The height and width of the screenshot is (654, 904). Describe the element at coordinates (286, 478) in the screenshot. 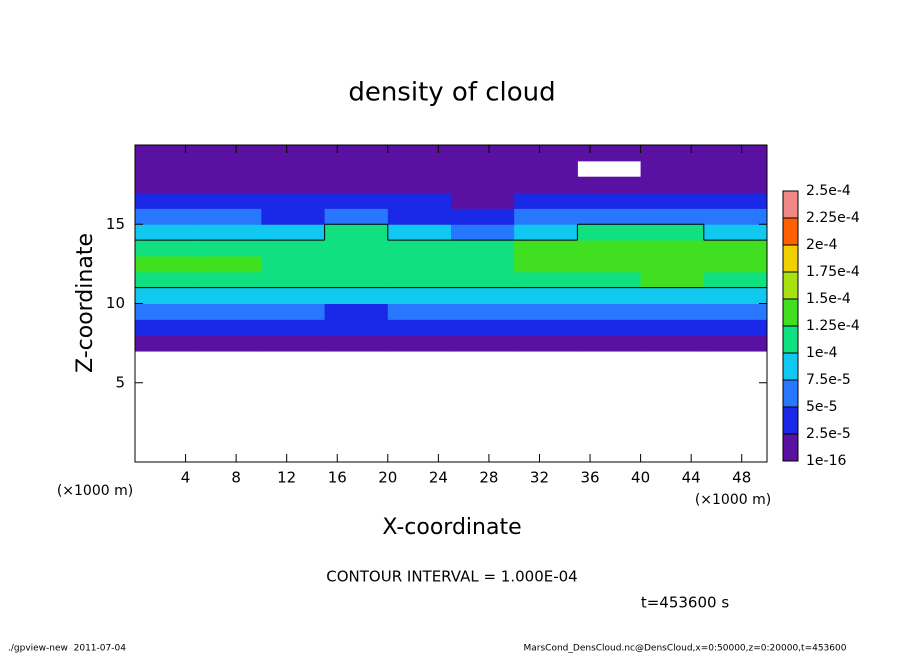

I see `x-tick-label: 12` at that location.